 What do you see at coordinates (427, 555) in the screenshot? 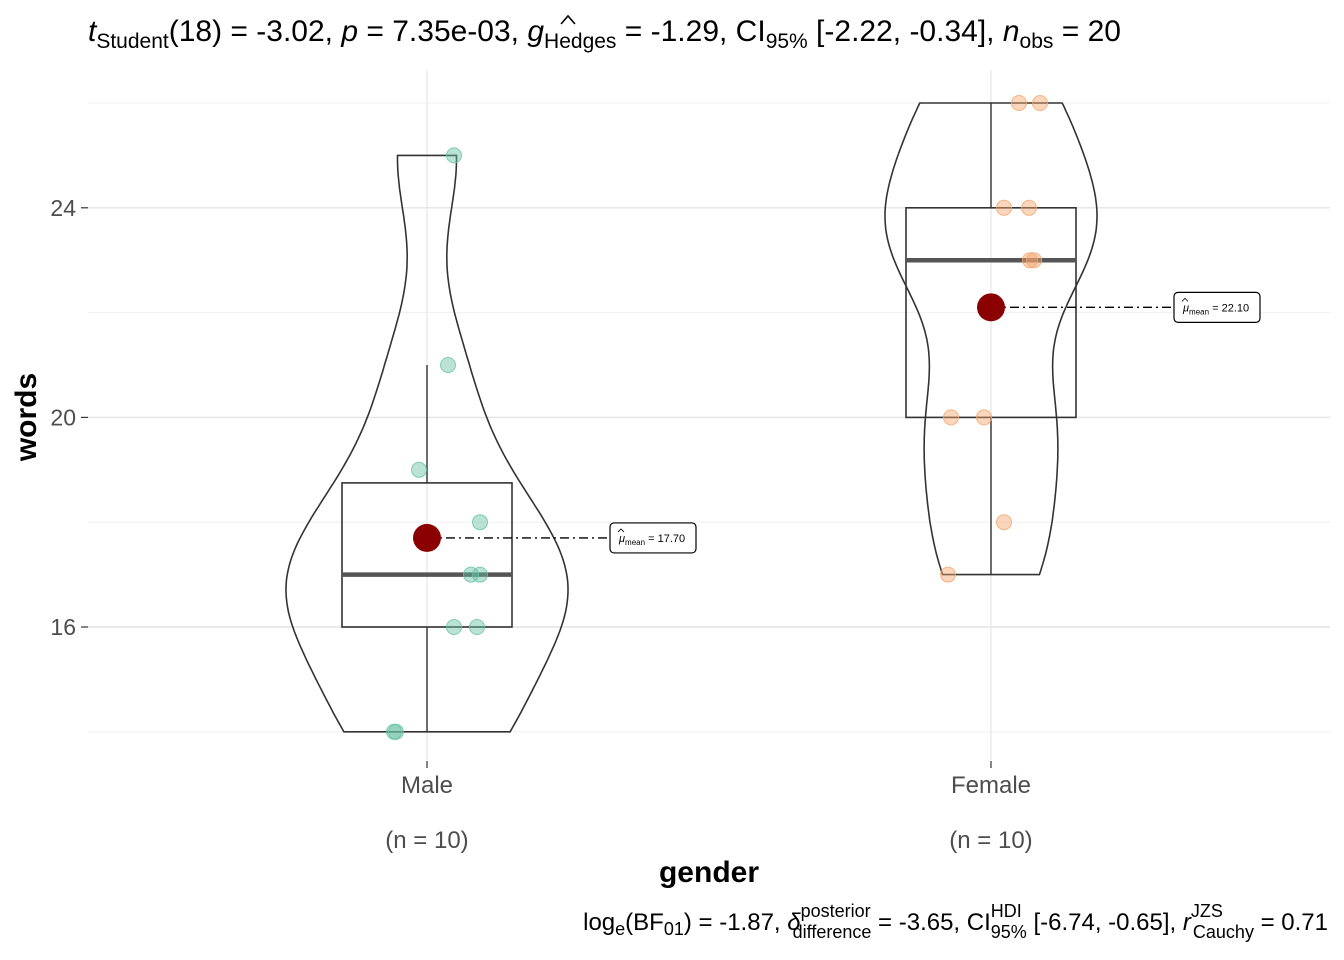
I see `box-male` at bounding box center [427, 555].